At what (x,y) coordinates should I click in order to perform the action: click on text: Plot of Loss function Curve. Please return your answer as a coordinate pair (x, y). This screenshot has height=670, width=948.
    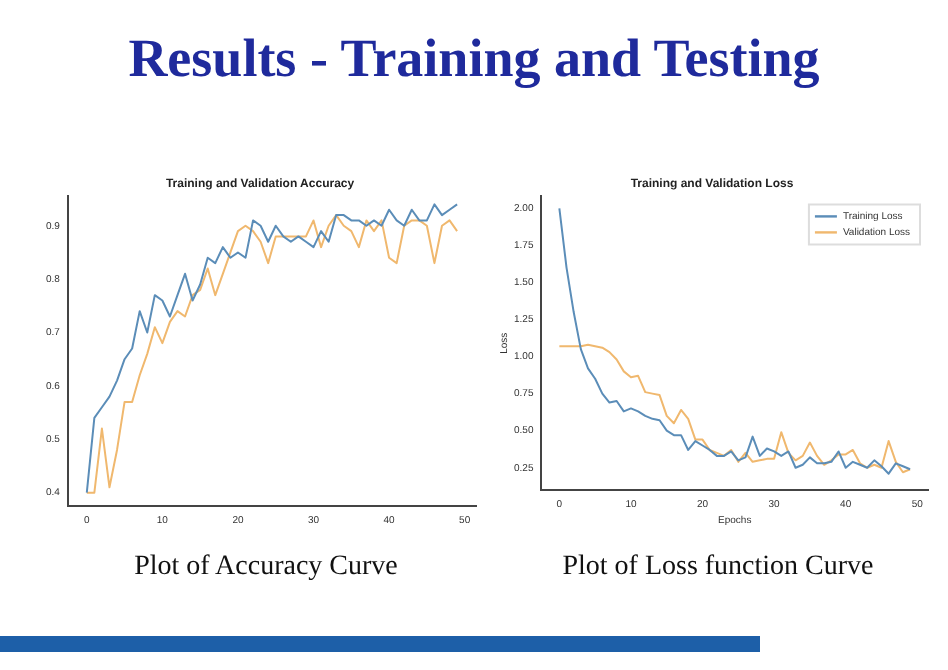
    Looking at the image, I should click on (718, 568).